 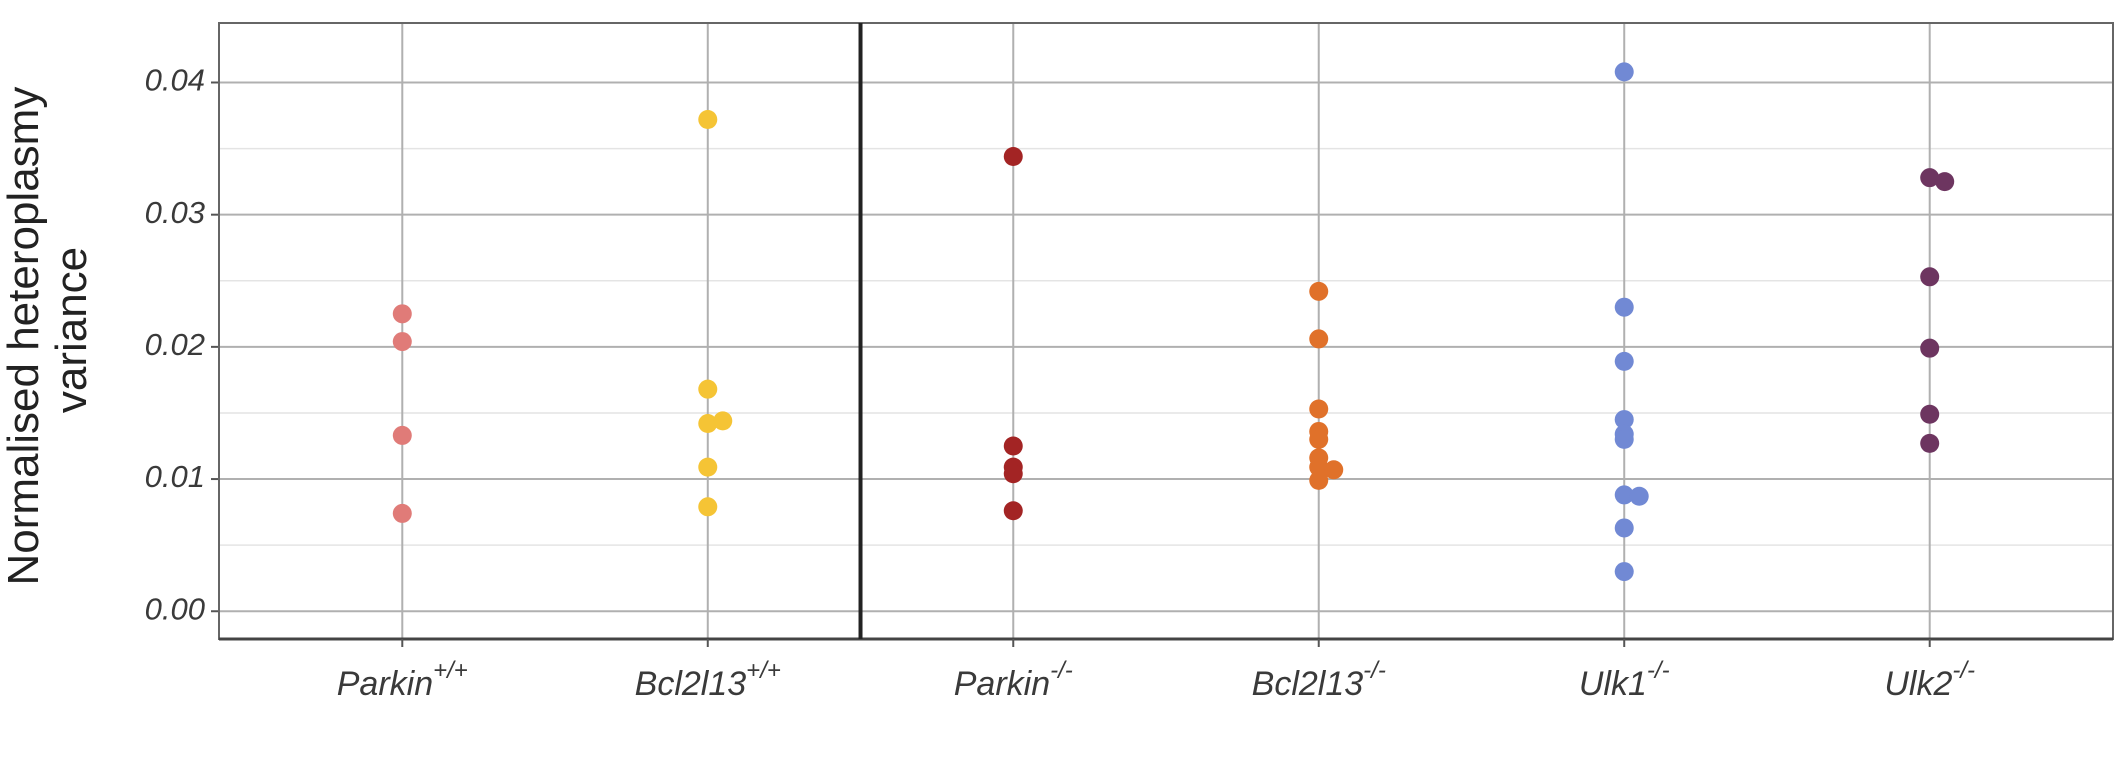 I want to click on x-tick-label: Bcl2l13+/+, so click(x=708, y=680).